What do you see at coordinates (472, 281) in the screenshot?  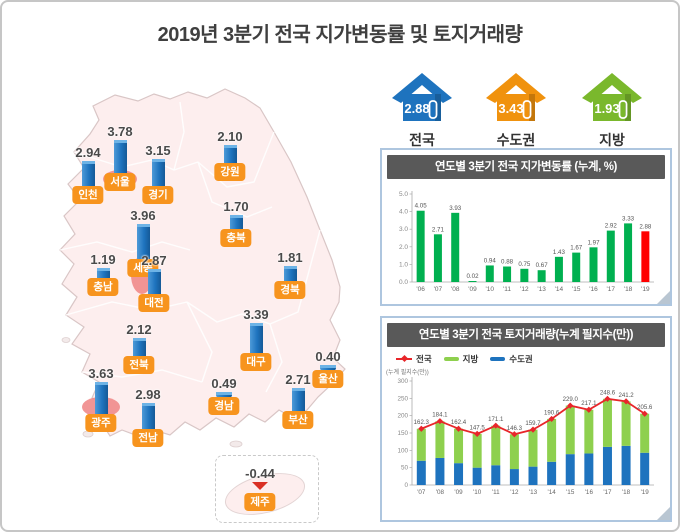 I see `bar-'09` at bounding box center [472, 281].